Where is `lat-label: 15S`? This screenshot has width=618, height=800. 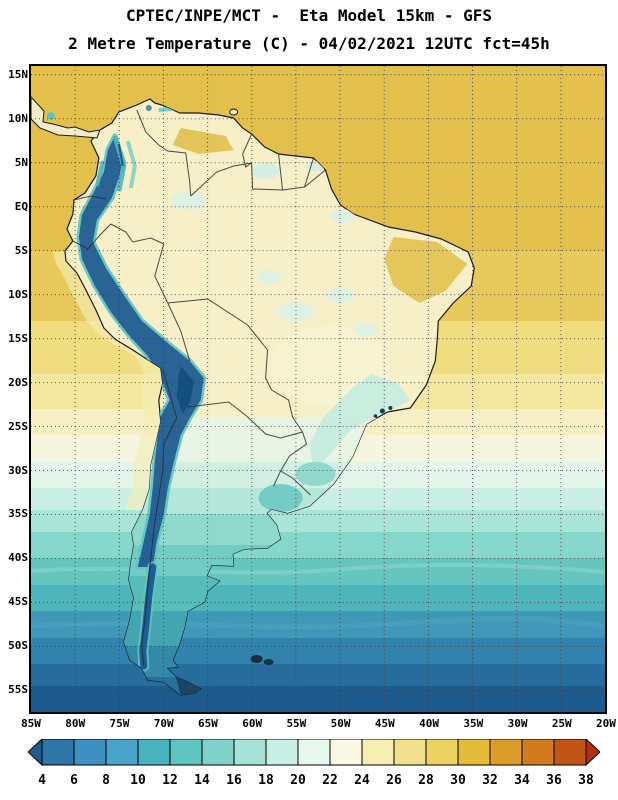
lat-label: 15S is located at coordinates (18, 338).